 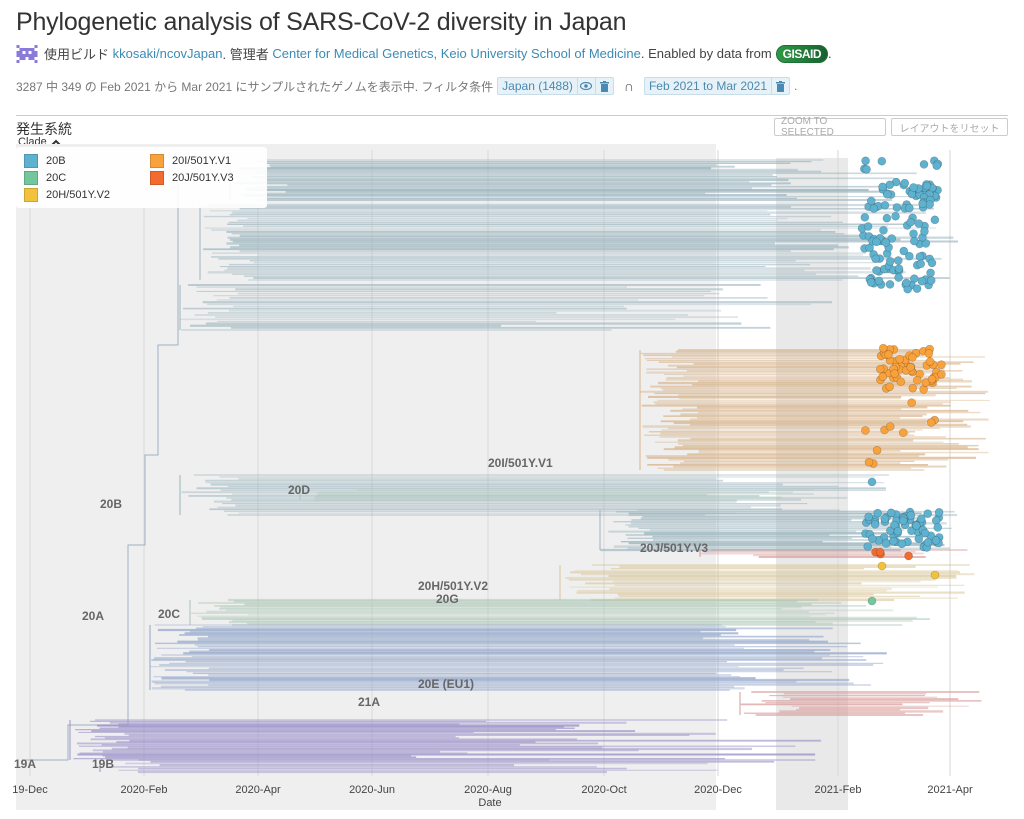 What do you see at coordinates (585, 86) in the screenshot?
I see `eye-icon` at bounding box center [585, 86].